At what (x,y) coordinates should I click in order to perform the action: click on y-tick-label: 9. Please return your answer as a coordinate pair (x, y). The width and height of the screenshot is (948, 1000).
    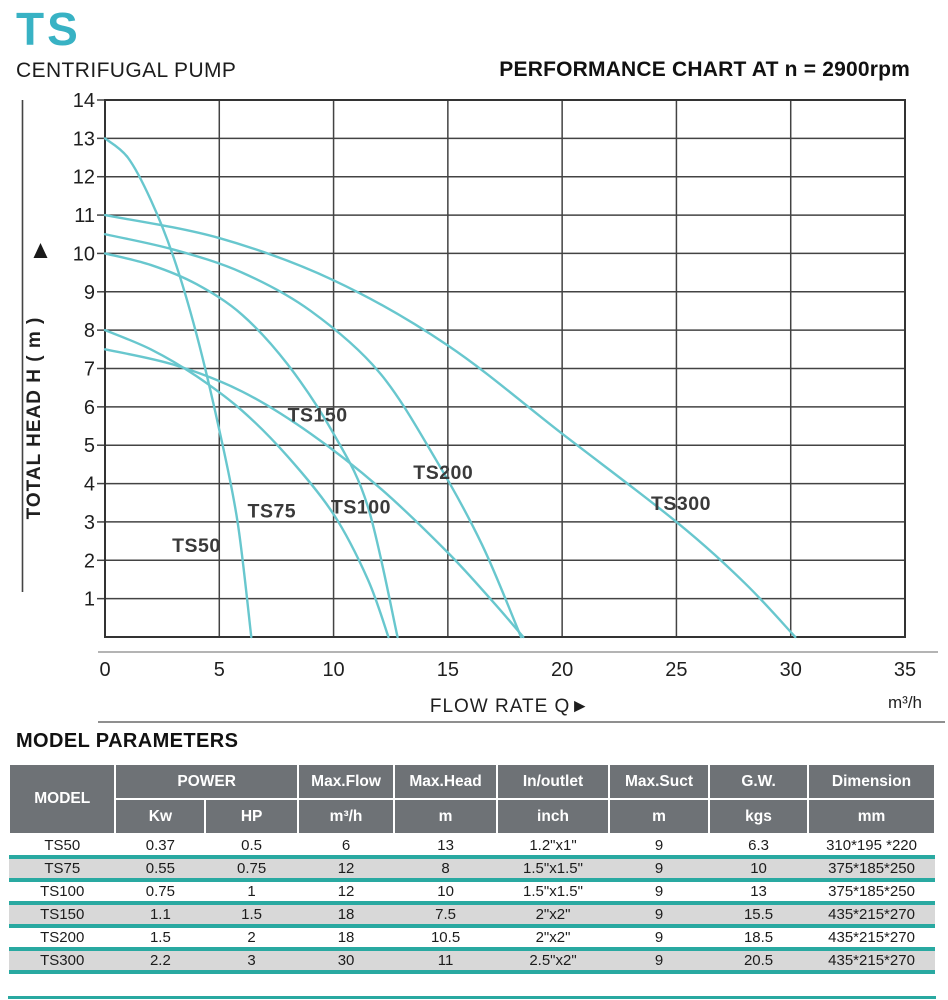
    Looking at the image, I should click on (89, 293).